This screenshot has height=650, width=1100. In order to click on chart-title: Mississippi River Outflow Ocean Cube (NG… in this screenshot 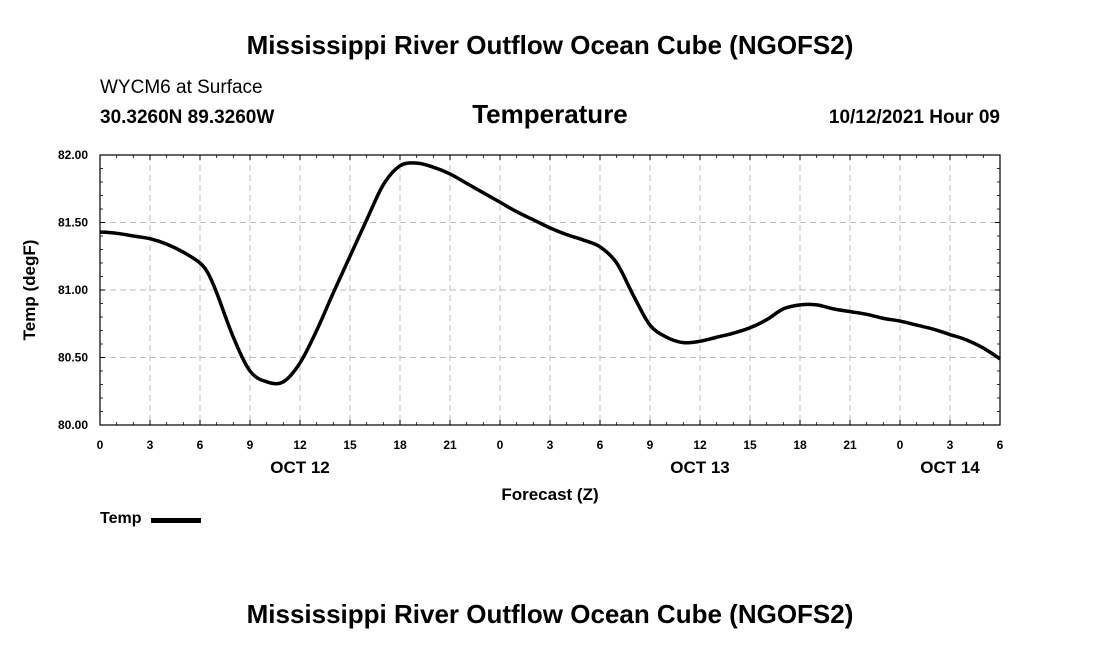, I will do `click(550, 45)`.